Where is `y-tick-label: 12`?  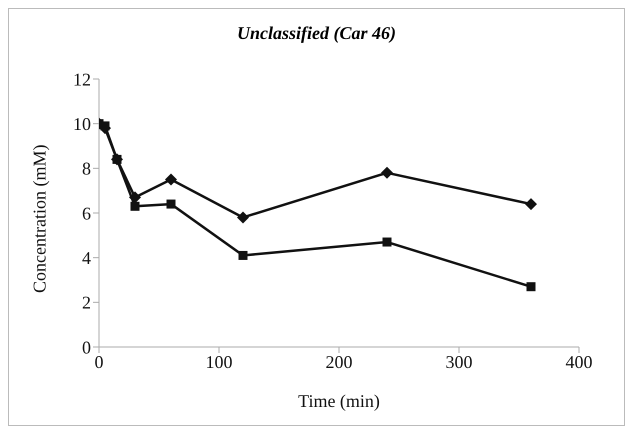 y-tick-label: 12 is located at coordinates (82, 79).